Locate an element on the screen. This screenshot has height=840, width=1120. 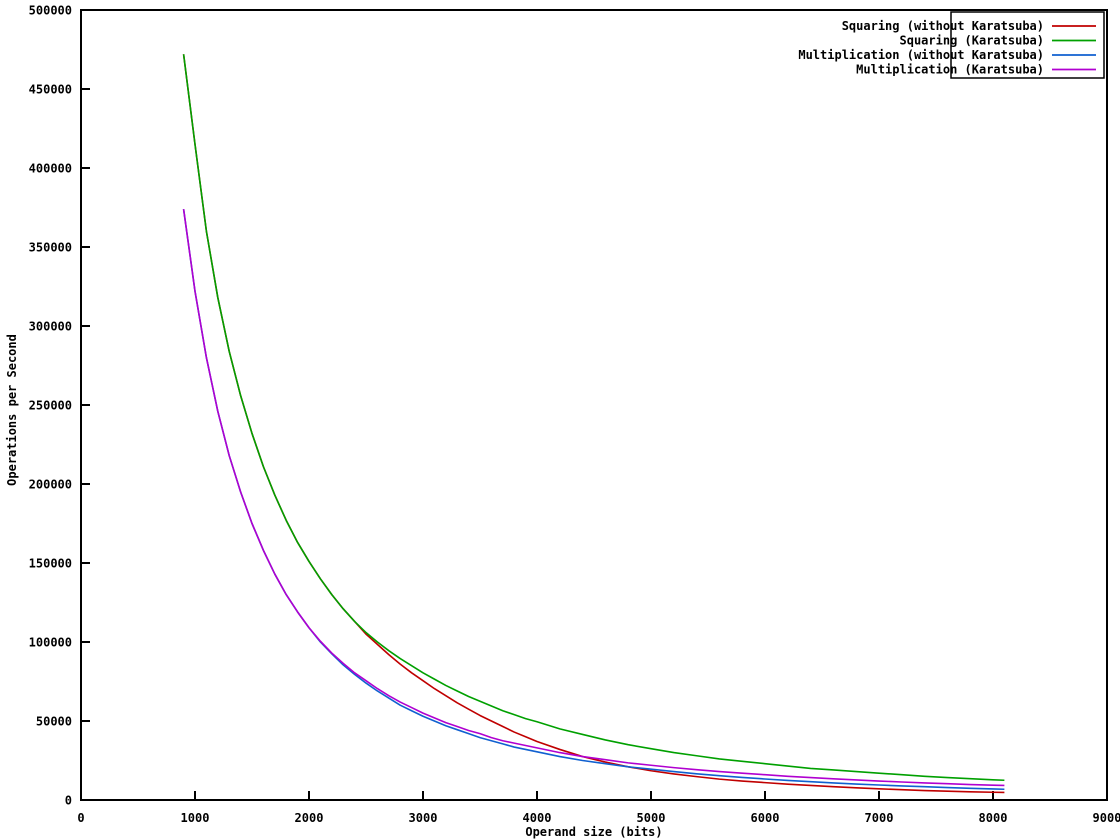
x-tick-label: 3000 is located at coordinates (423, 818).